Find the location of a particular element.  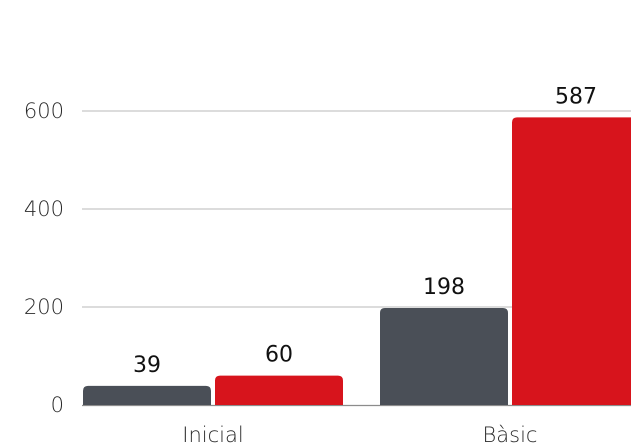

bar-series-2-bàsic is located at coordinates (571, 261).